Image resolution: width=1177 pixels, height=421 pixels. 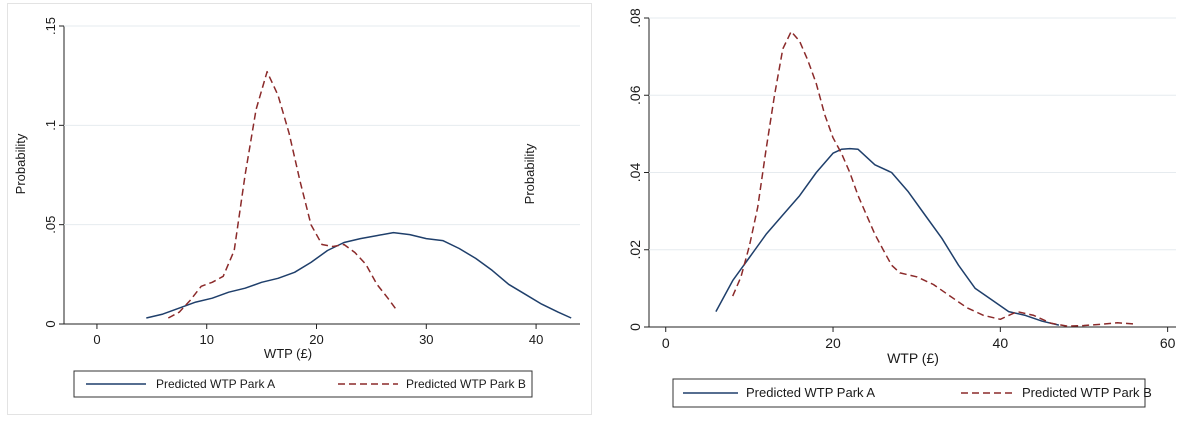 I want to click on right-x-axis-label: WTP (£), so click(x=913, y=358).